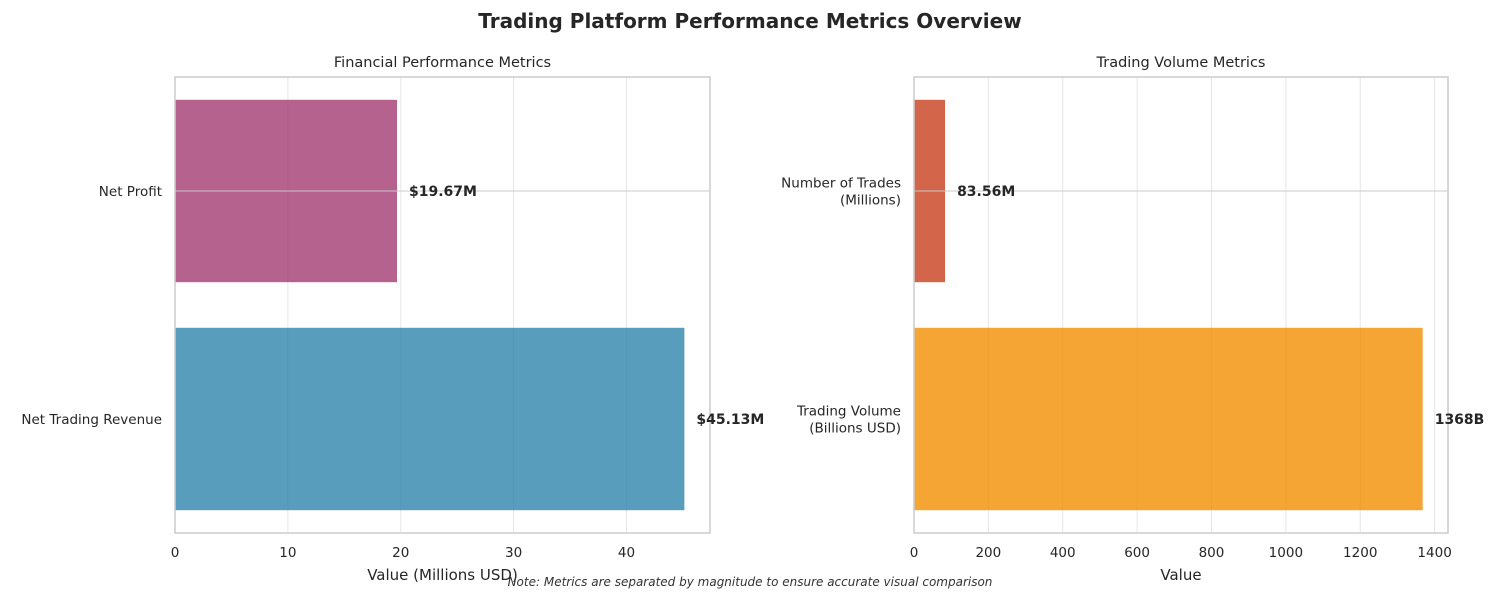 The image size is (1500, 600). Describe the element at coordinates (1434, 553) in the screenshot. I see `x-tick-label: 1400` at that location.